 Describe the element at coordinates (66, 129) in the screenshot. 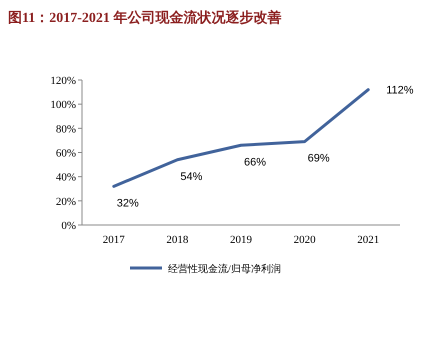

I see `y-tick-label: 80%` at that location.